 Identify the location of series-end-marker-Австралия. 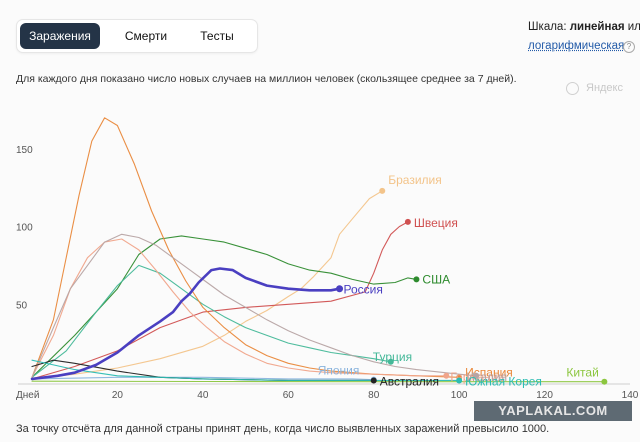
(373, 380).